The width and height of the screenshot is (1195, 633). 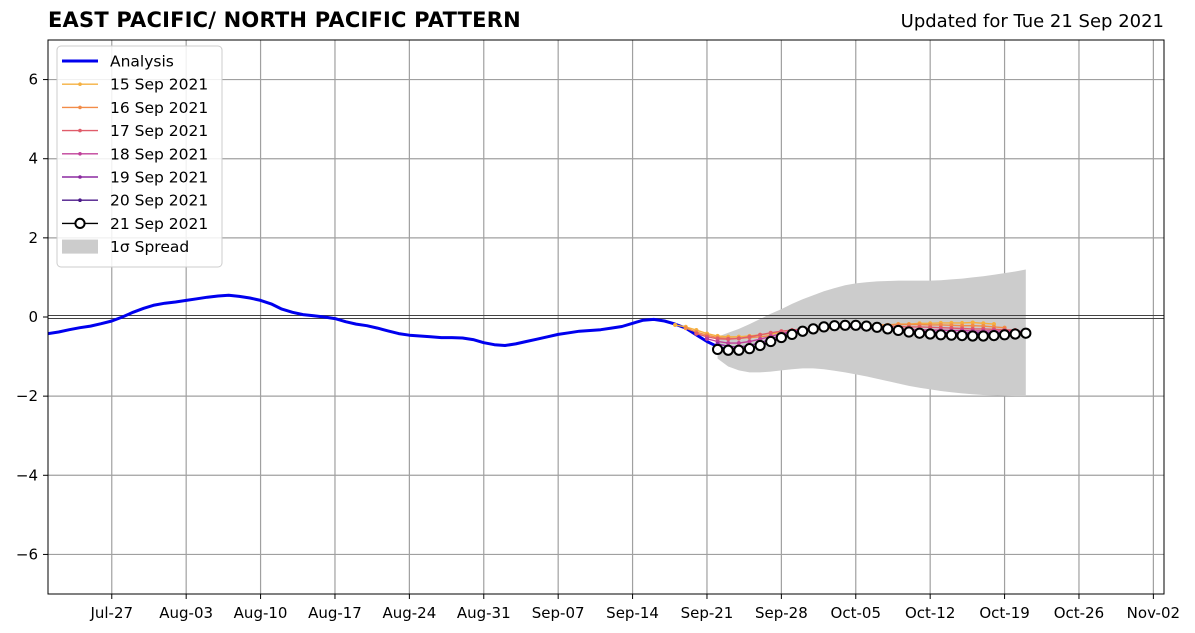 I want to click on y-tick-label: 6, so click(x=33, y=80).